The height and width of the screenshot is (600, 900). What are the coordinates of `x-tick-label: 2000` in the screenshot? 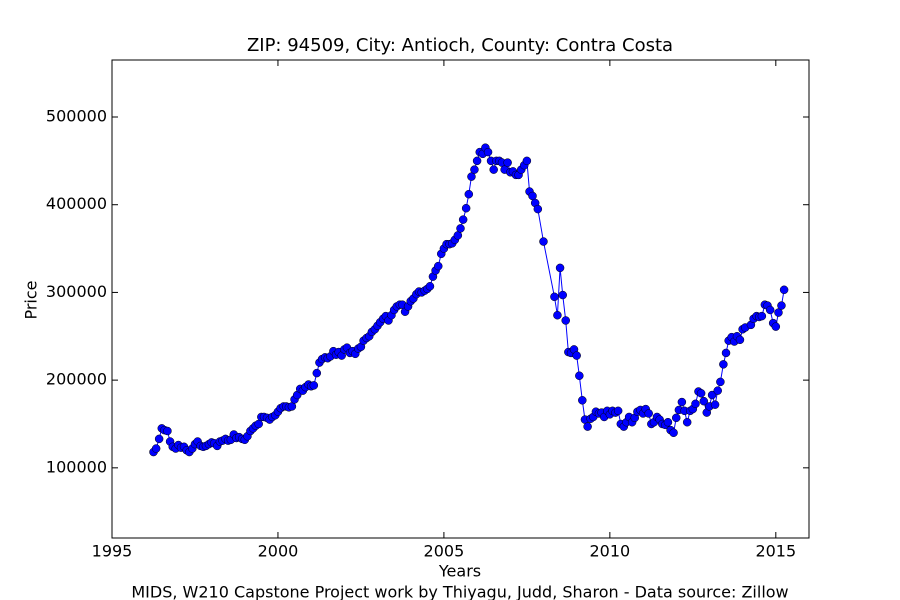 It's located at (278, 551).